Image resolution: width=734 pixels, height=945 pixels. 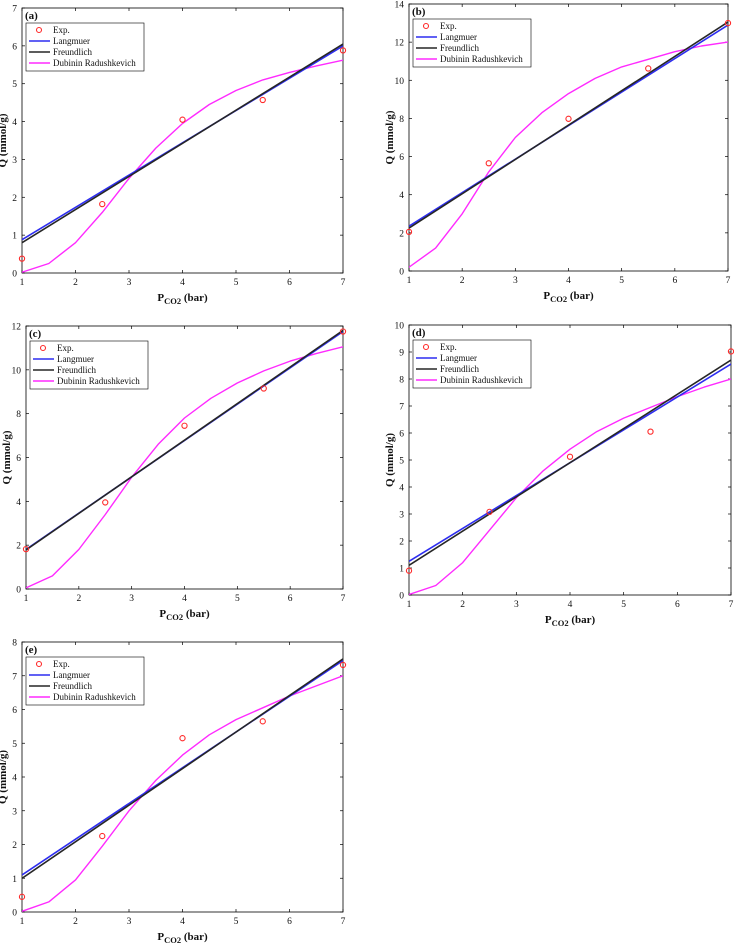 What do you see at coordinates (17, 328) in the screenshot?
I see `y-tick-label: 12` at bounding box center [17, 328].